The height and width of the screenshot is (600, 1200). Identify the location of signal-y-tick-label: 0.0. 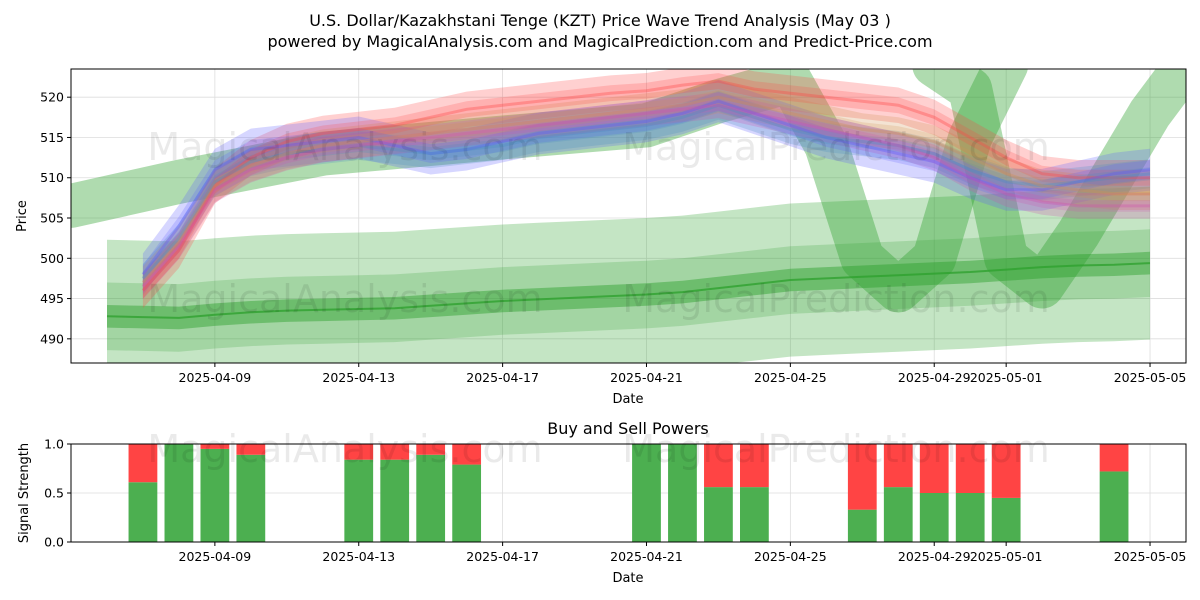
(54, 542).